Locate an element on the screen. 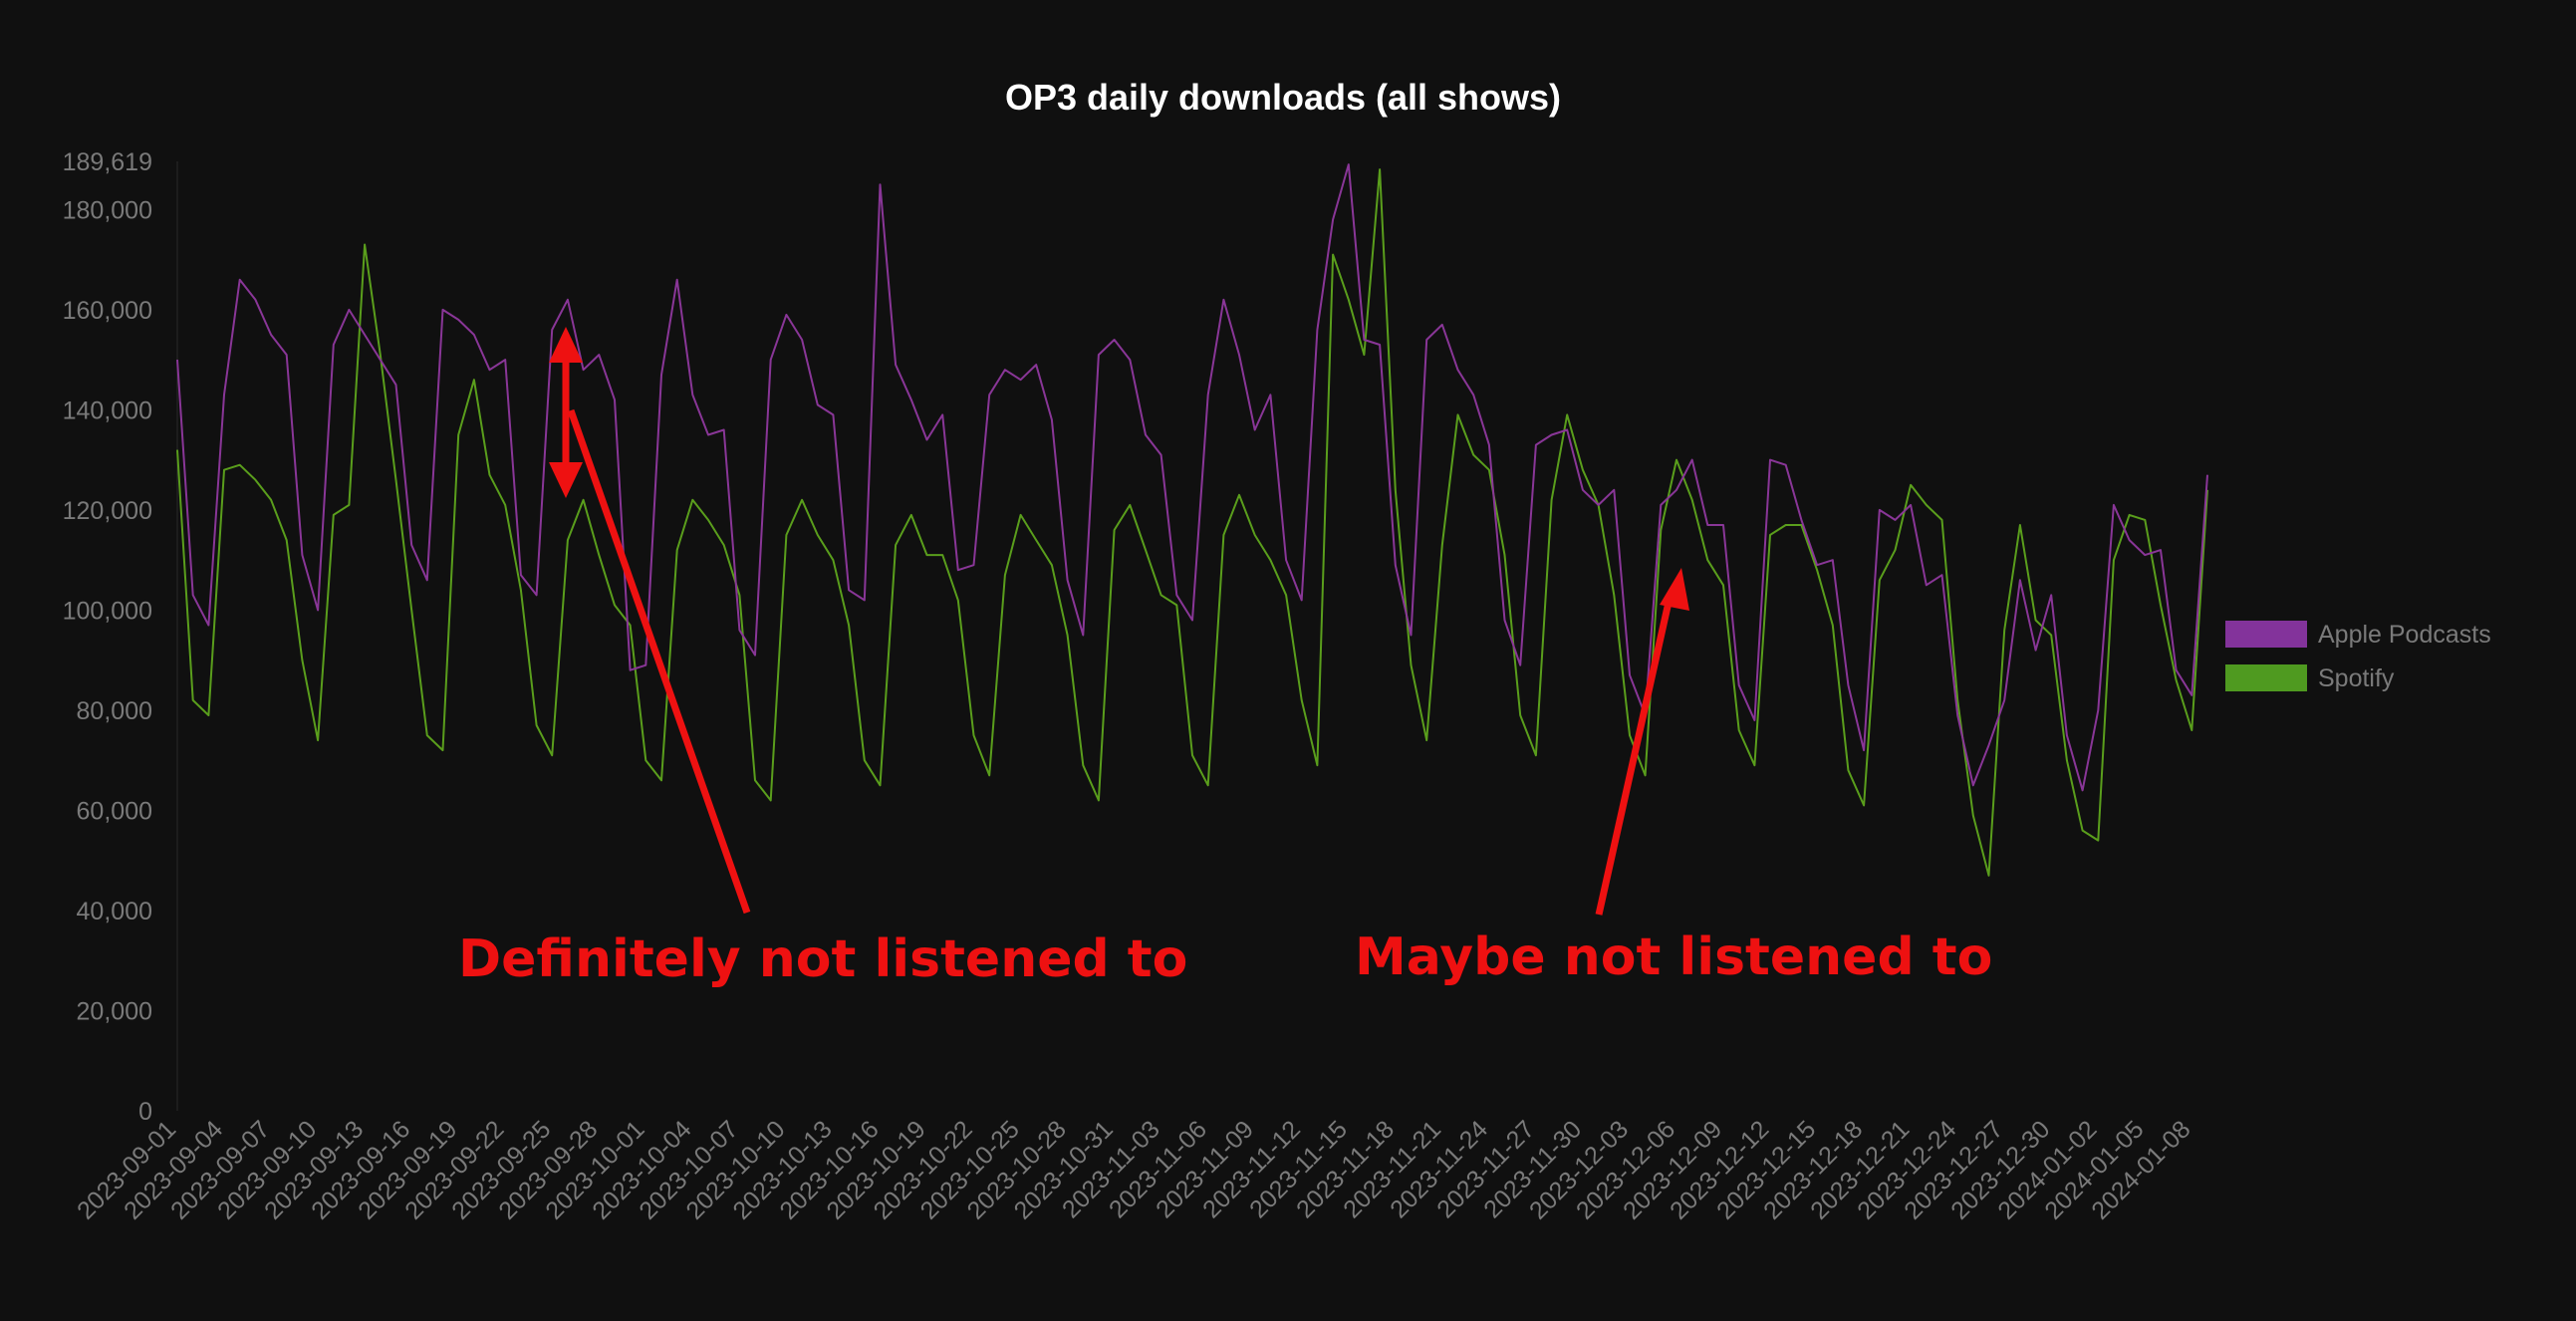 Image resolution: width=2576 pixels, height=1321 pixels. annotation-maybe: Maybe not listened to is located at coordinates (1673, 957).